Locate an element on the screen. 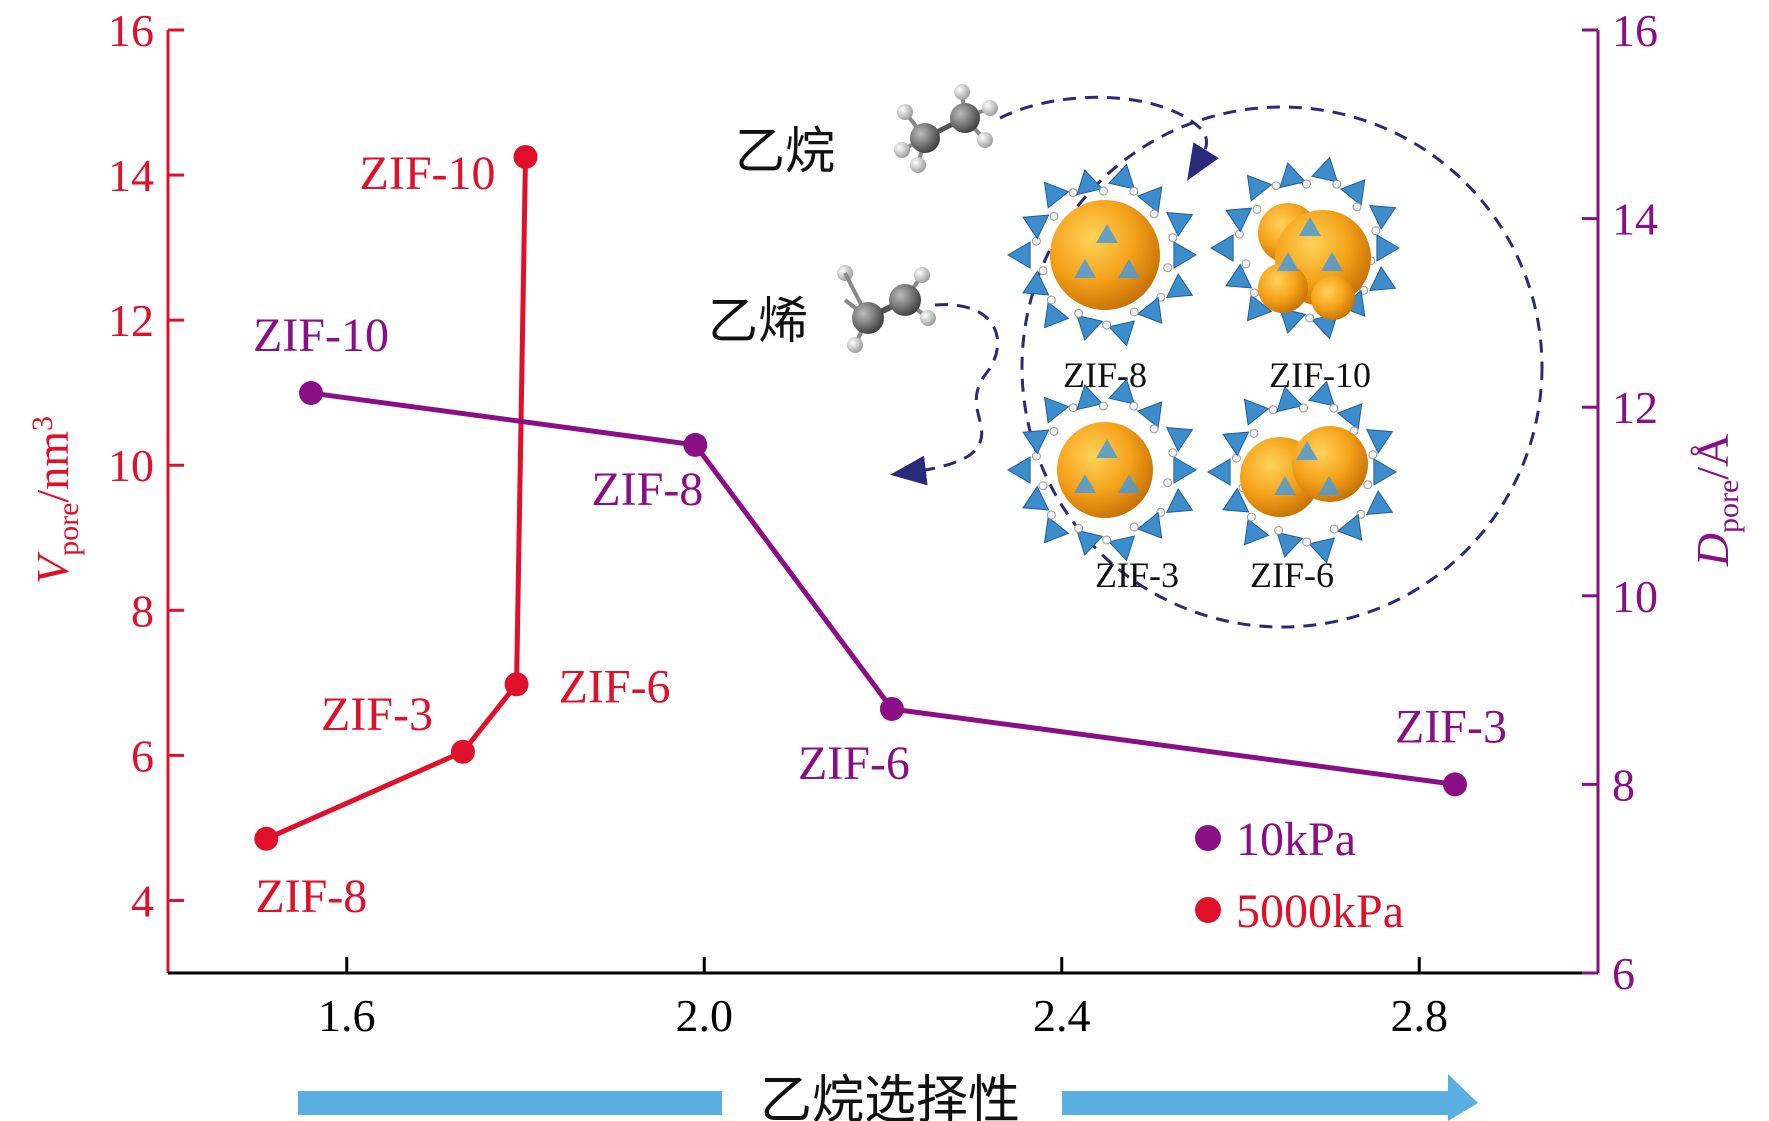 The width and height of the screenshot is (1769, 1121). framework-cluster: ZIF-6 is located at coordinates (1302, 487).